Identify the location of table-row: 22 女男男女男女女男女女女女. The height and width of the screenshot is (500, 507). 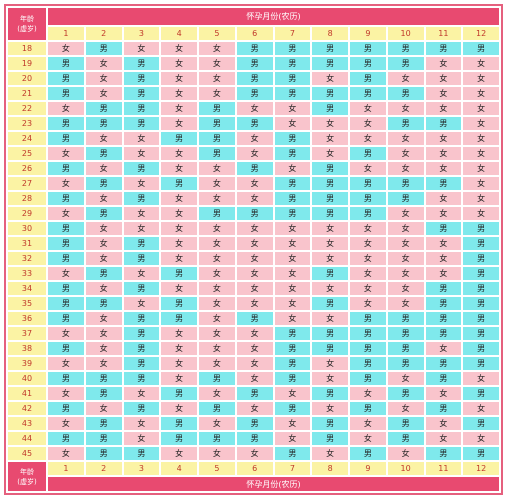
(253, 108).